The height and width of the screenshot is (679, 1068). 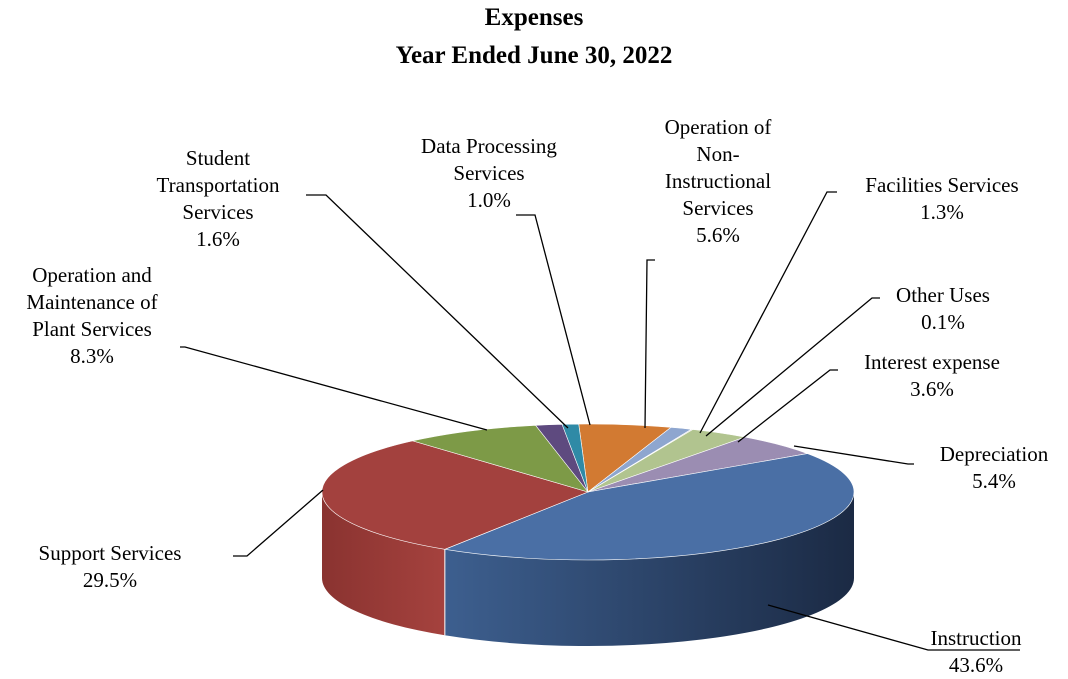 I want to click on slice-label-name-line: Non-, so click(x=718, y=154).